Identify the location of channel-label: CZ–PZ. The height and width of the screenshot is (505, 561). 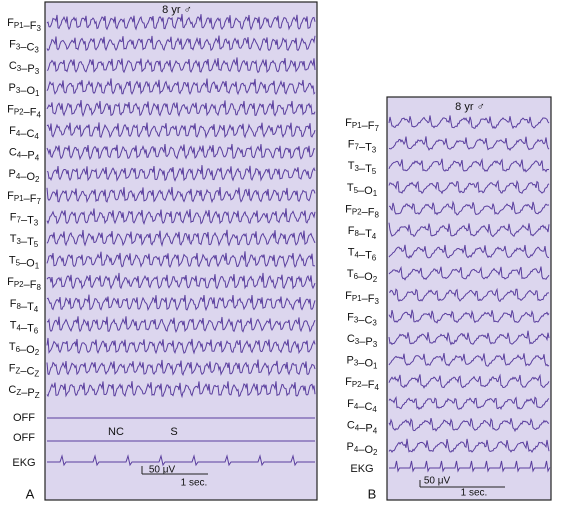
(23, 392).